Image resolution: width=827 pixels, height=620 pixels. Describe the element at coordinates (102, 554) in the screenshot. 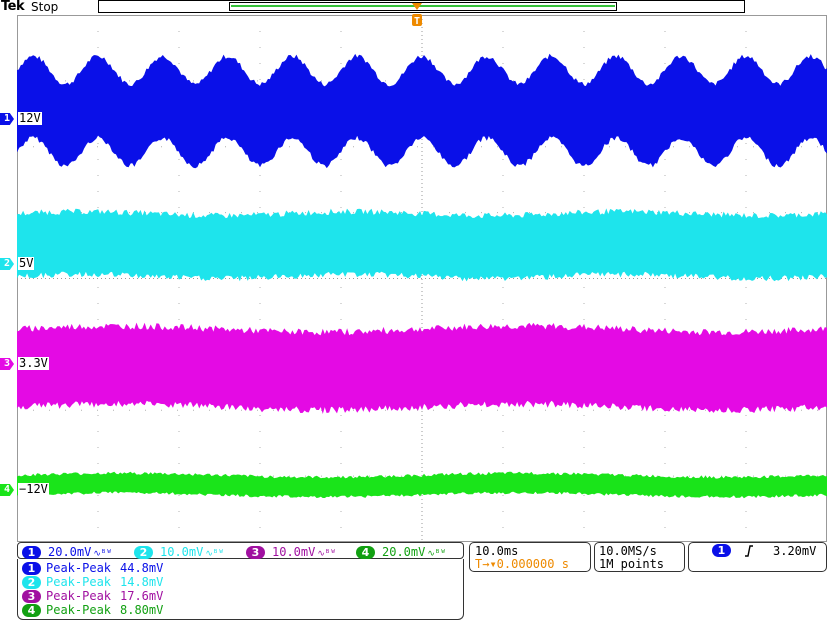

I see `ch1-bandwidth-icon: ∿ᴮᵂ` at that location.